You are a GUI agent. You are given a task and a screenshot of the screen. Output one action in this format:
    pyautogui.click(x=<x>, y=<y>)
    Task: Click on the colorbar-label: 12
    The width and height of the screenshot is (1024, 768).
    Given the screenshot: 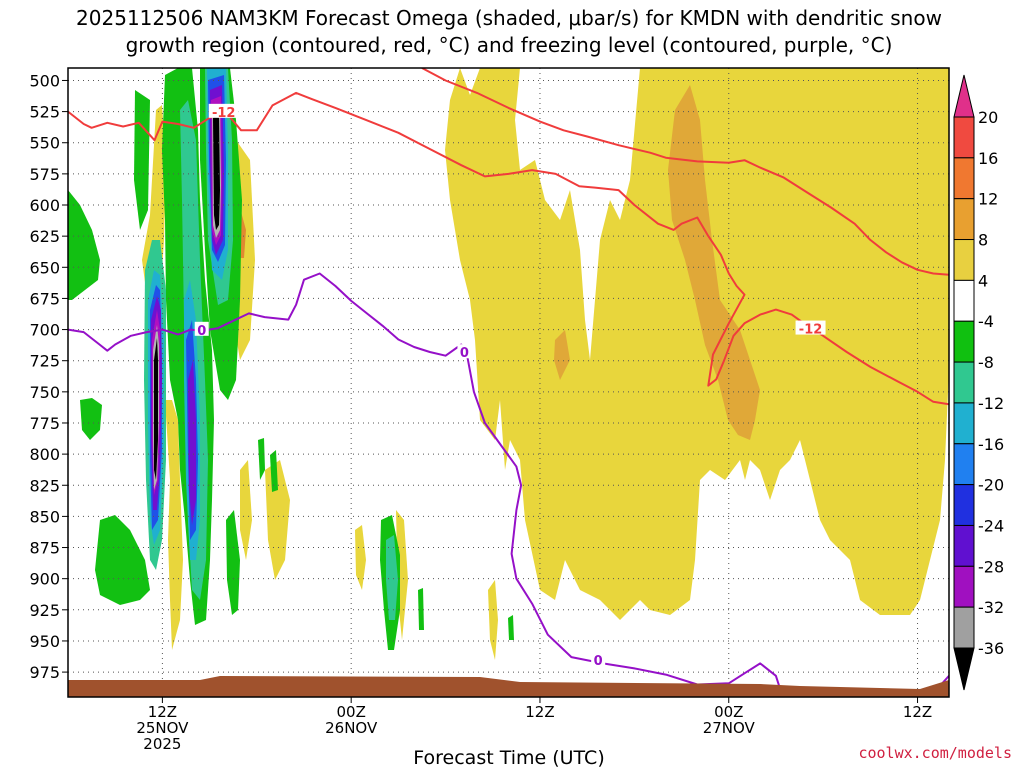 What is the action you would take?
    pyautogui.click(x=988, y=199)
    